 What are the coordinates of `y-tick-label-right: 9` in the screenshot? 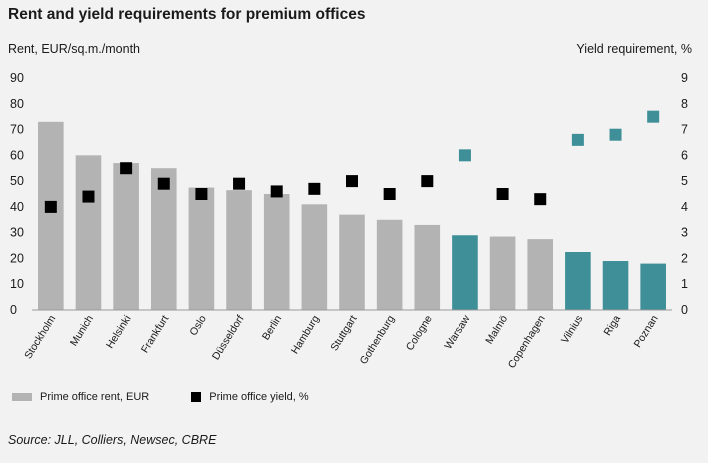 It's located at (684, 78).